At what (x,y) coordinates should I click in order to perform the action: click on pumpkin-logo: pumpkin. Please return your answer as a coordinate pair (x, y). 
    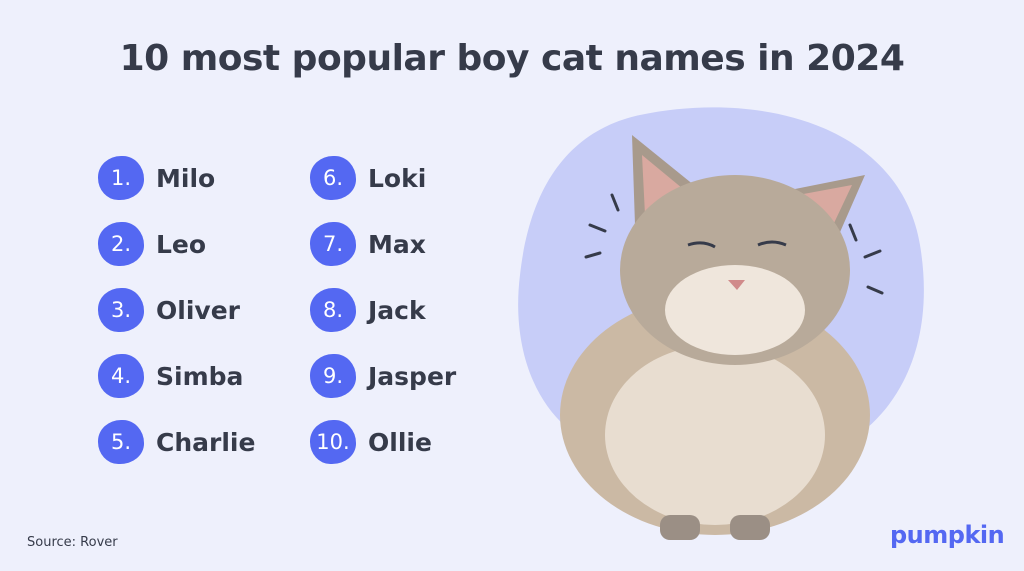
    Looking at the image, I should click on (947, 535).